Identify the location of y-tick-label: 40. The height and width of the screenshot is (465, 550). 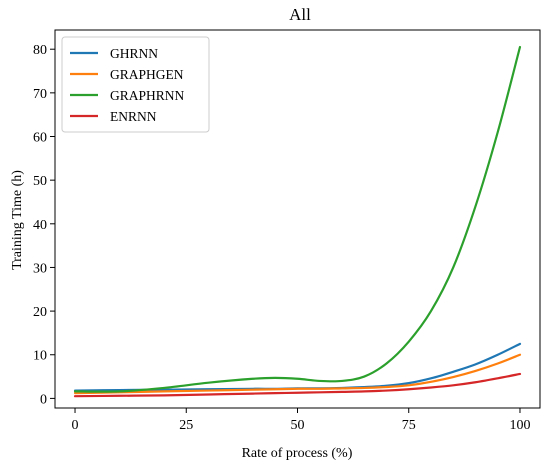
(40, 225).